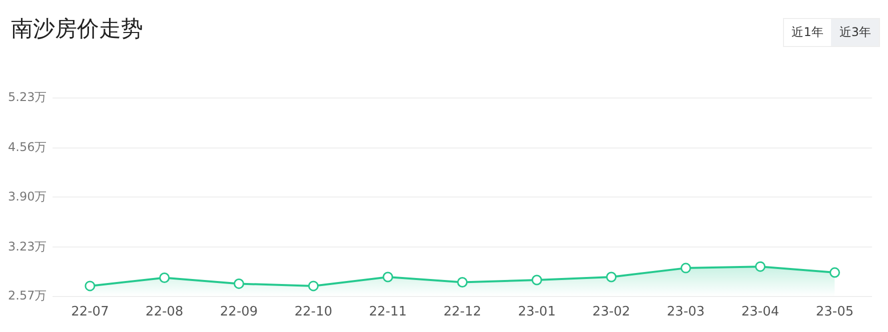  Describe the element at coordinates (239, 312) in the screenshot. I see `x-tick-label: 22-09` at that location.